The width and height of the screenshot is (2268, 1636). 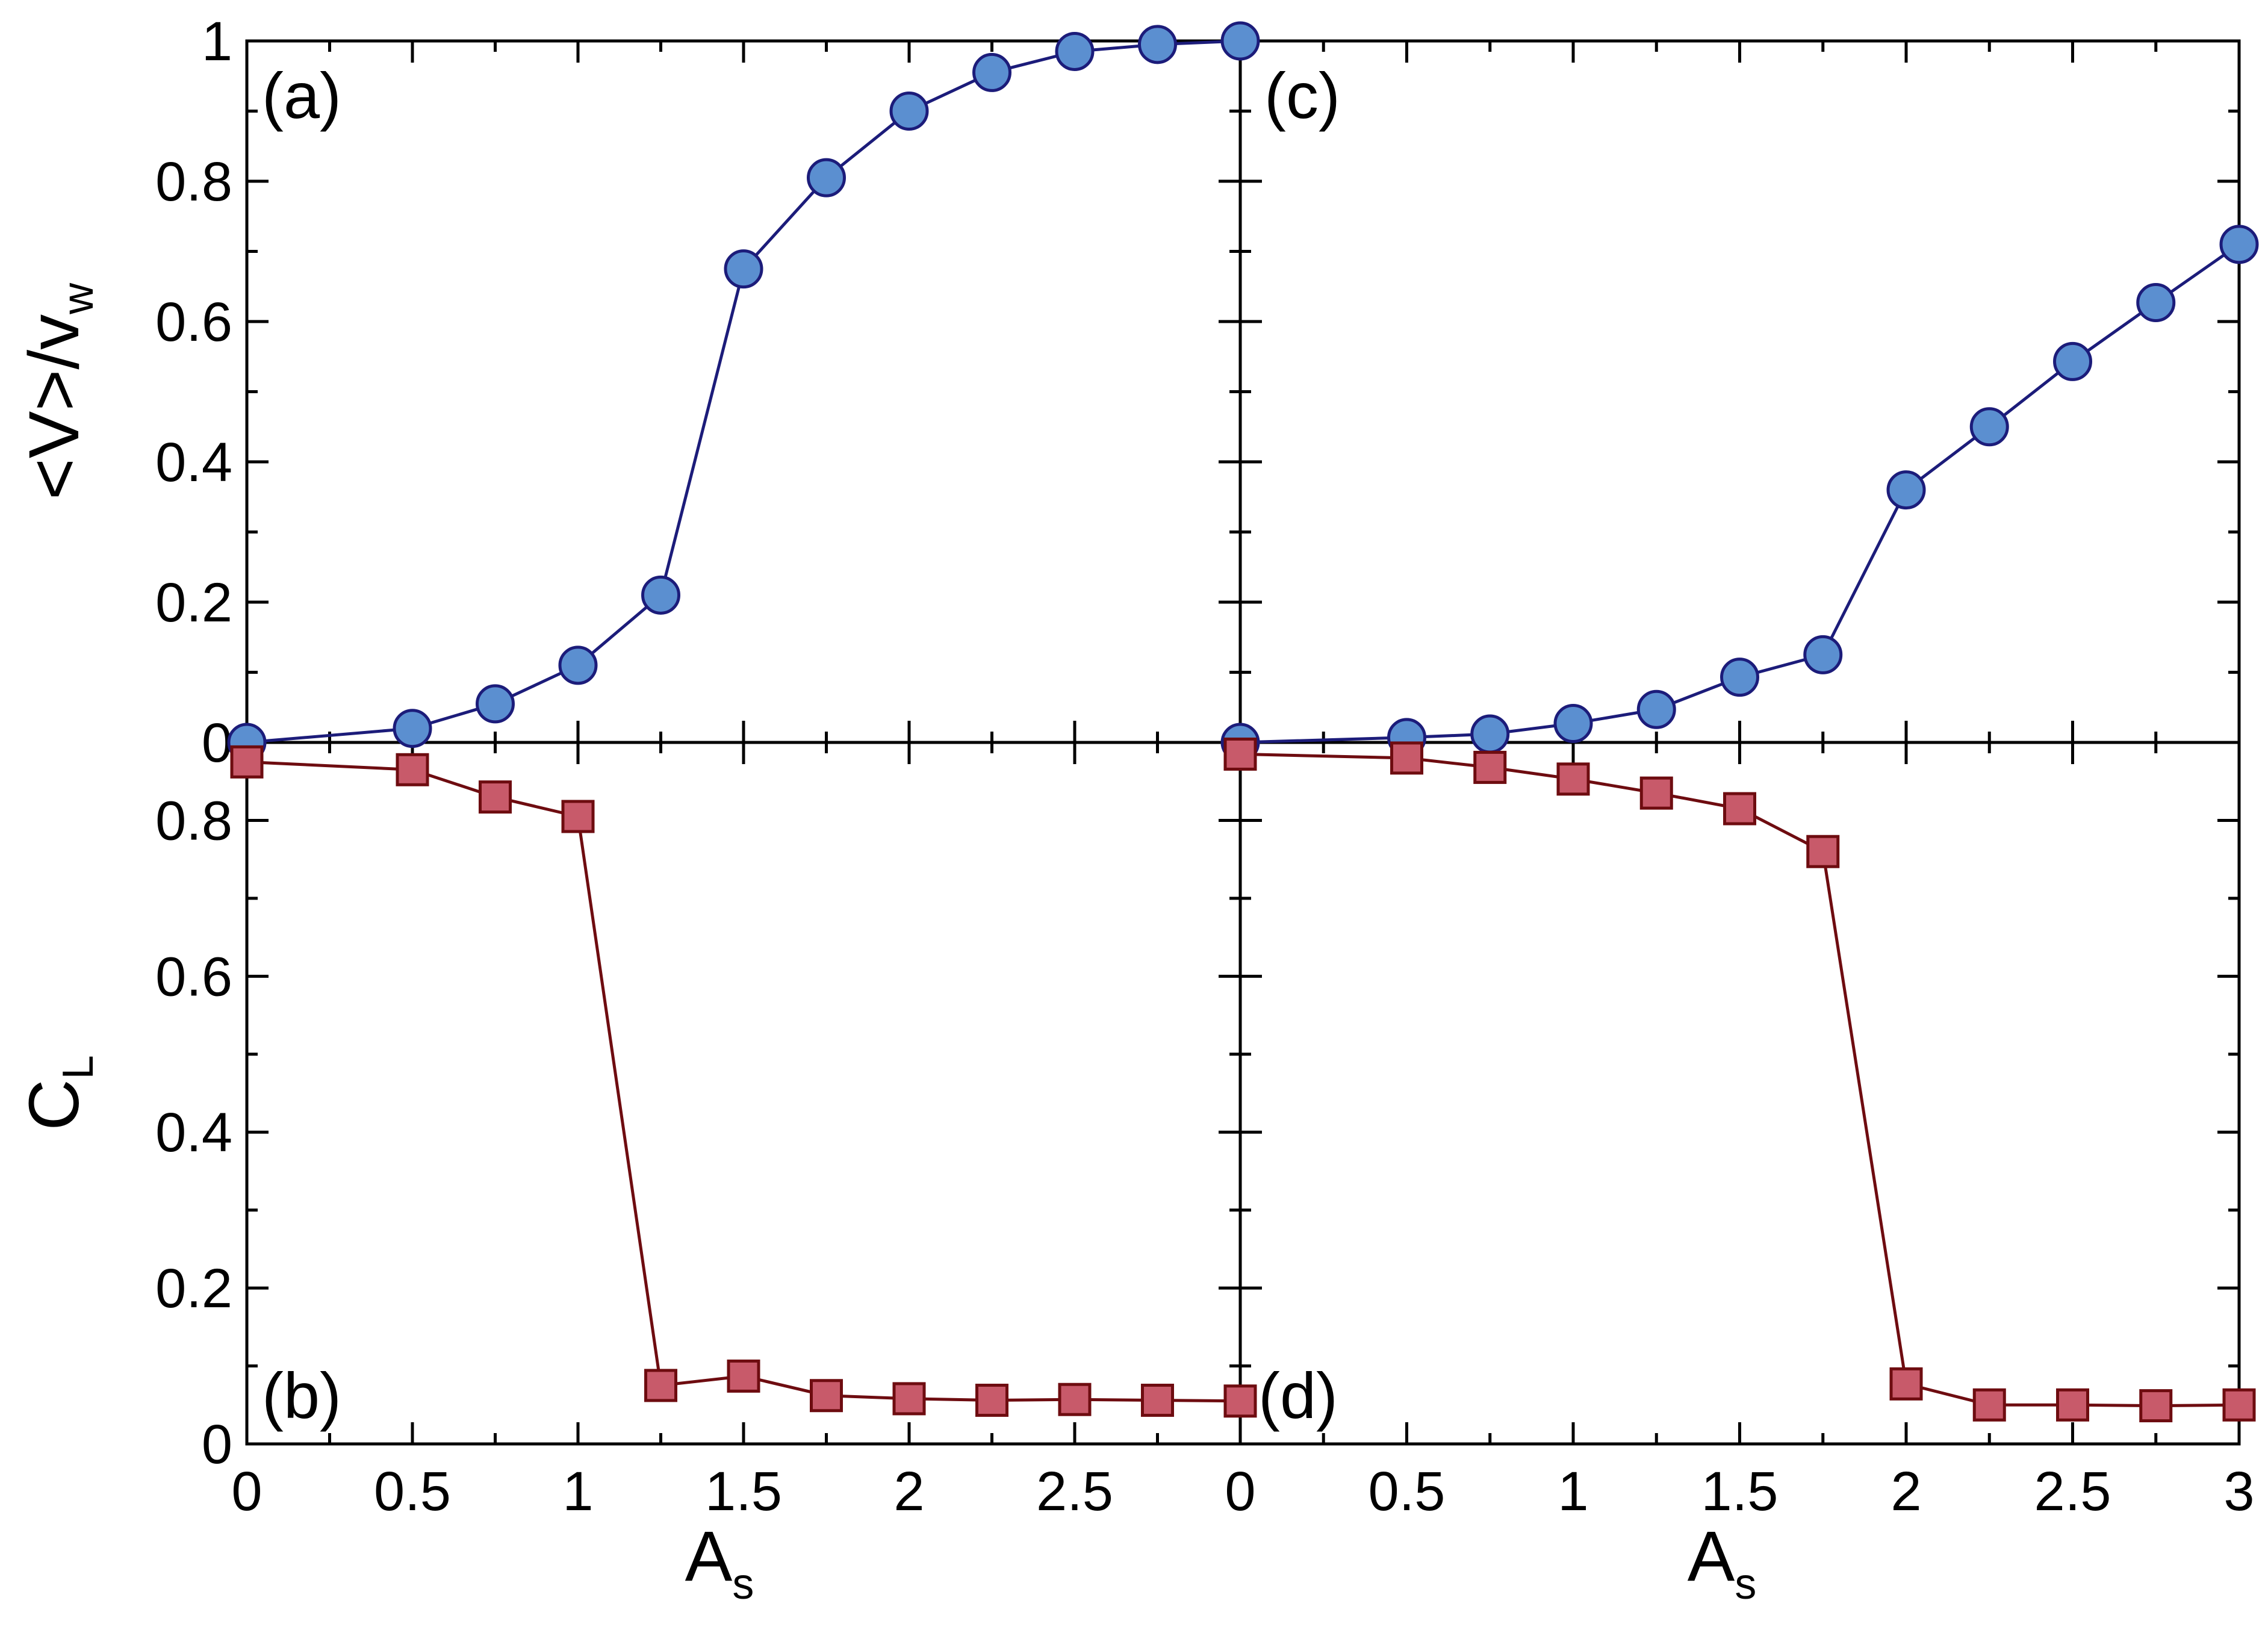 I want to click on y-tick-label-a: 0.2, so click(x=193, y=602).